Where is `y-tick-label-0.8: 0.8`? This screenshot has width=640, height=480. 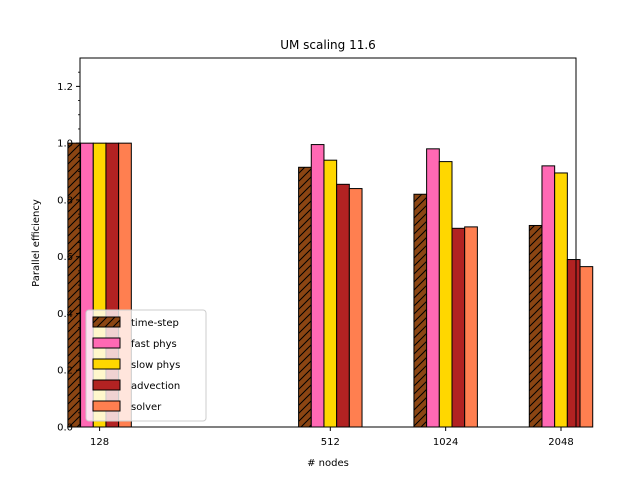 y-tick-label-0.8: 0.8 is located at coordinates (65, 200).